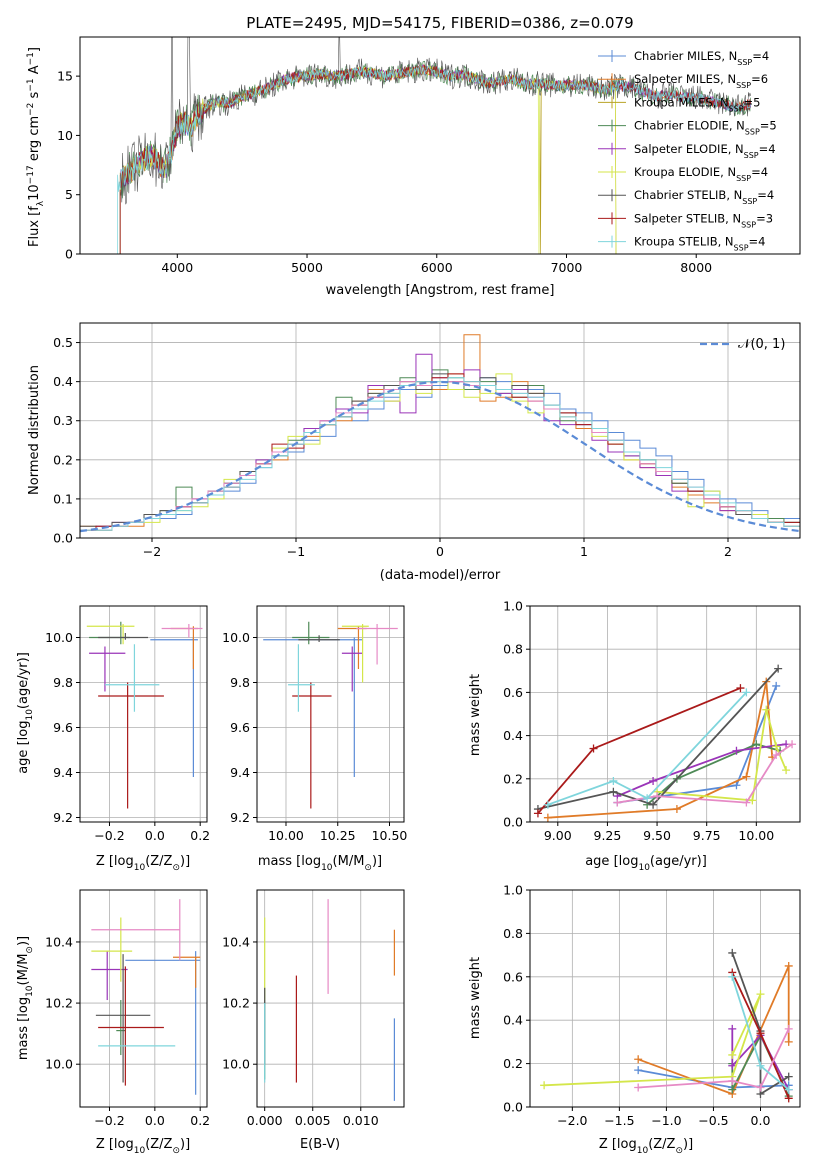 Image resolution: width=819 pixels, height=1170 pixels. Describe the element at coordinates (567, 267) in the screenshot. I see `x-tick-label: 7000` at that location.